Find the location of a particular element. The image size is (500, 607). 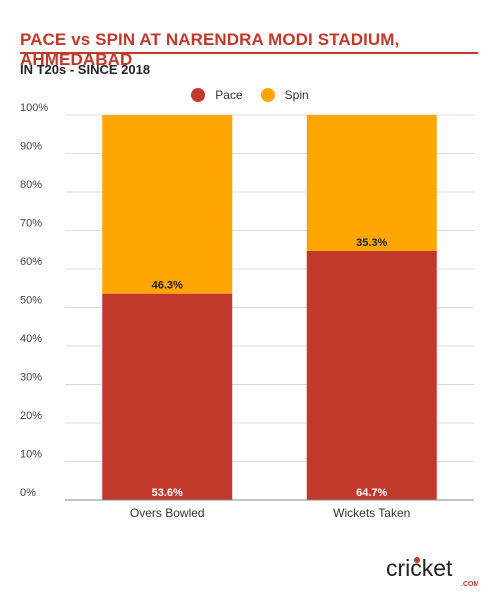

y-tick-label: 10% is located at coordinates (31, 455).